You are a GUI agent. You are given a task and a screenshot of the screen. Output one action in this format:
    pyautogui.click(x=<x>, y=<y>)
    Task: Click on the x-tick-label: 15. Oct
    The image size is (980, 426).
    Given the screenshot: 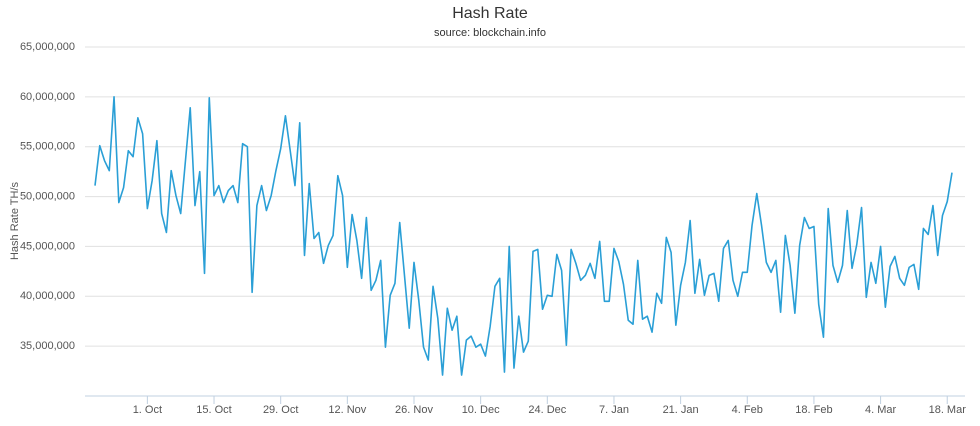 What is the action you would take?
    pyautogui.click(x=213, y=410)
    